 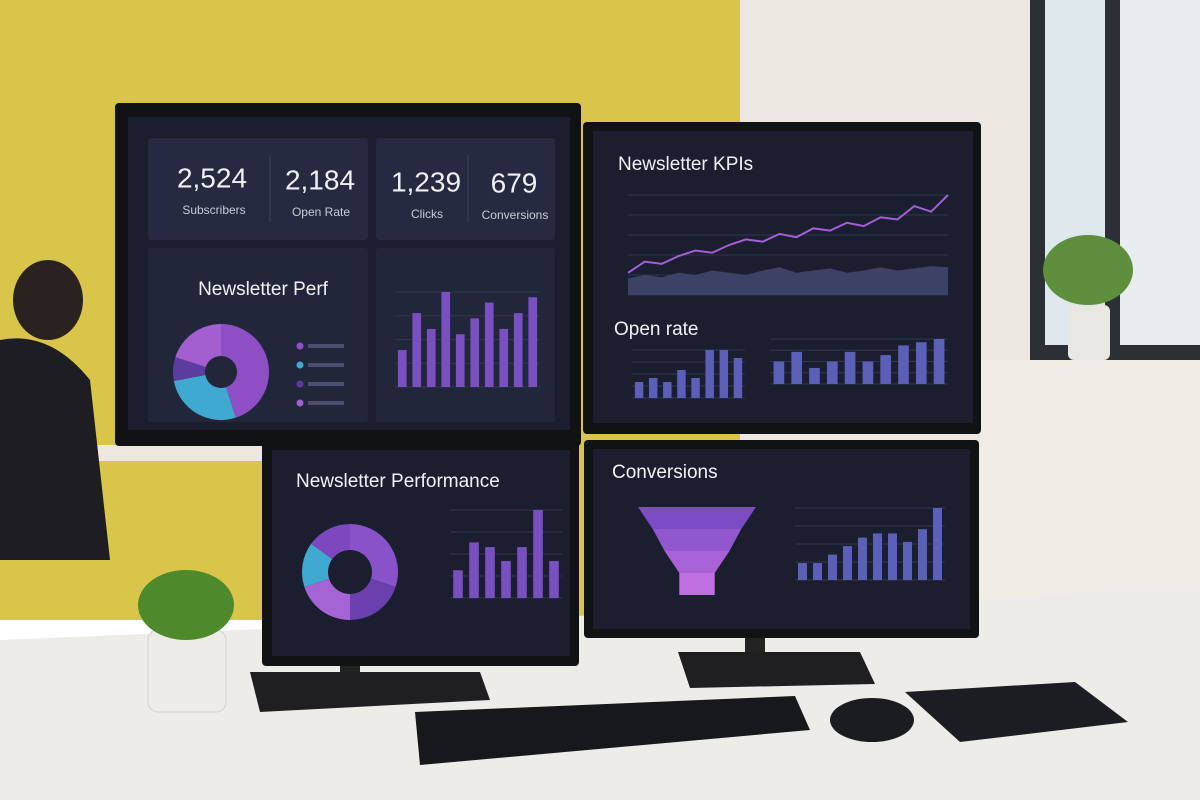 I want to click on sill, so click(x=1090, y=490).